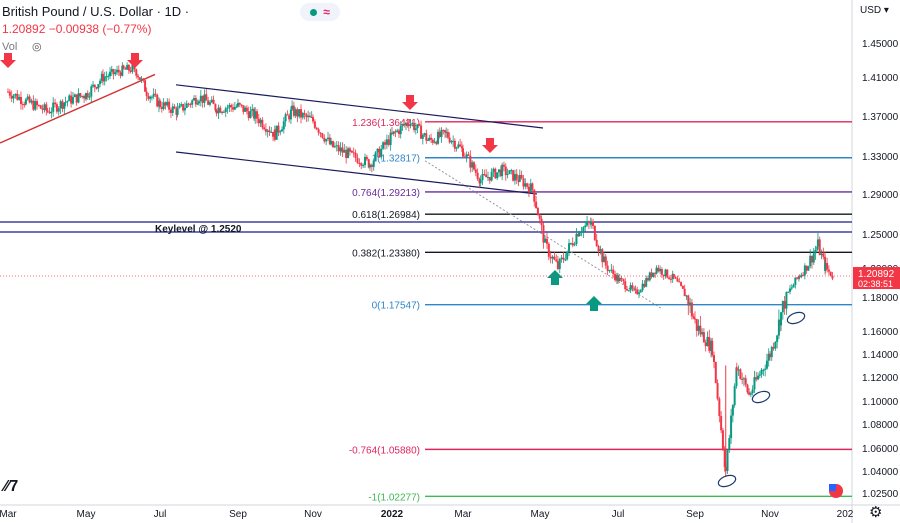  Describe the element at coordinates (78, 108) in the screenshot. I see `trend-support-line` at that location.